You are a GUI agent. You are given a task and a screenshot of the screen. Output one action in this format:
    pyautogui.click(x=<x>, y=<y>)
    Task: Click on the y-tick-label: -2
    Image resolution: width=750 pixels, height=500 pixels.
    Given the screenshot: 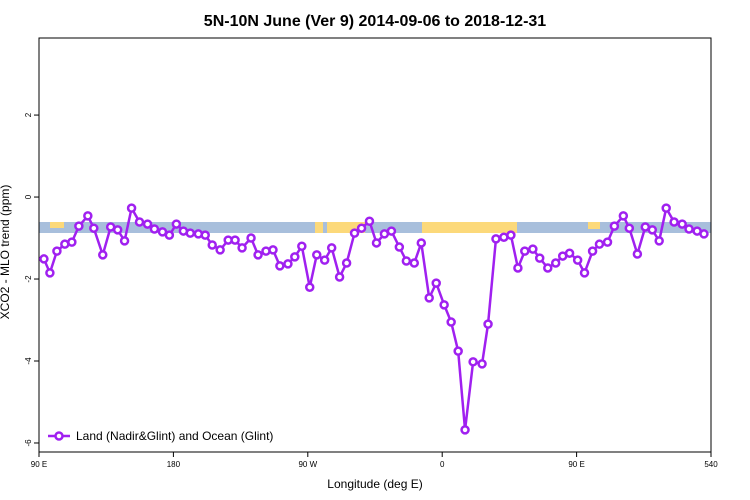 What is the action you would take?
    pyautogui.click(x=28, y=279)
    